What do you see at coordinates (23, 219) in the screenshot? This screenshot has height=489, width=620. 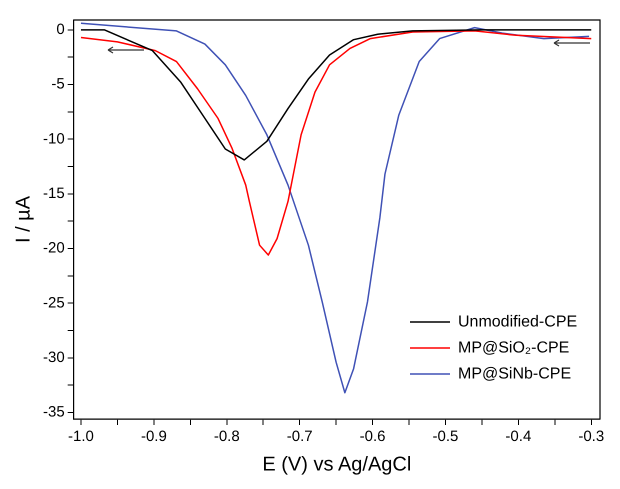 I see `y-axis-title: I / µA` at bounding box center [23, 219].